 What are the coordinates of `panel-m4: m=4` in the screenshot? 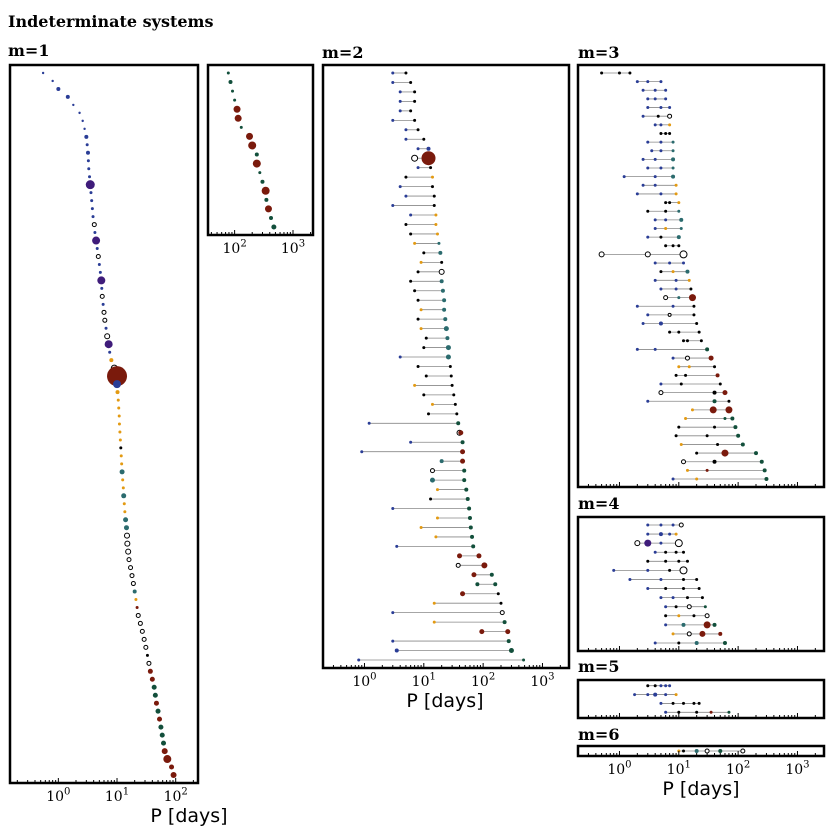 It's located at (701, 573).